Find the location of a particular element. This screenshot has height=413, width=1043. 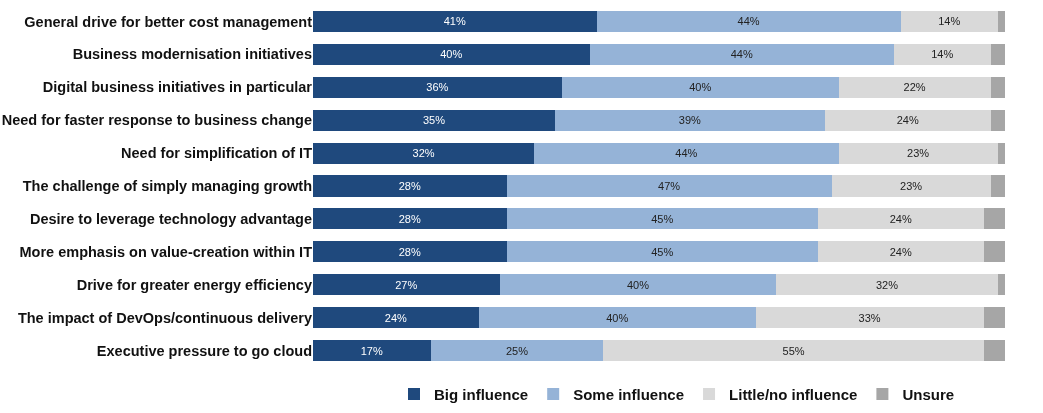

data-label: 33% is located at coordinates (869, 317).